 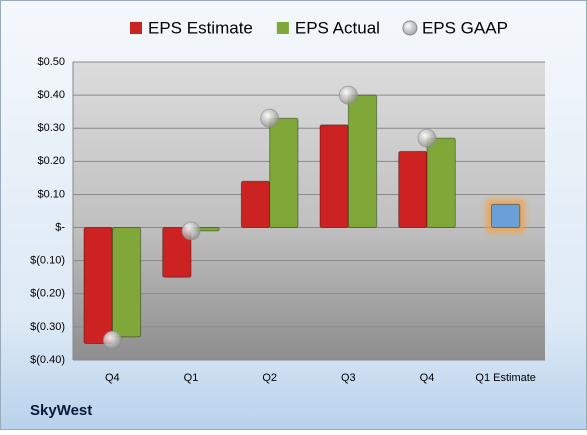 What do you see at coordinates (51, 95) in the screenshot?
I see `y-tick-label: $0.40` at bounding box center [51, 95].